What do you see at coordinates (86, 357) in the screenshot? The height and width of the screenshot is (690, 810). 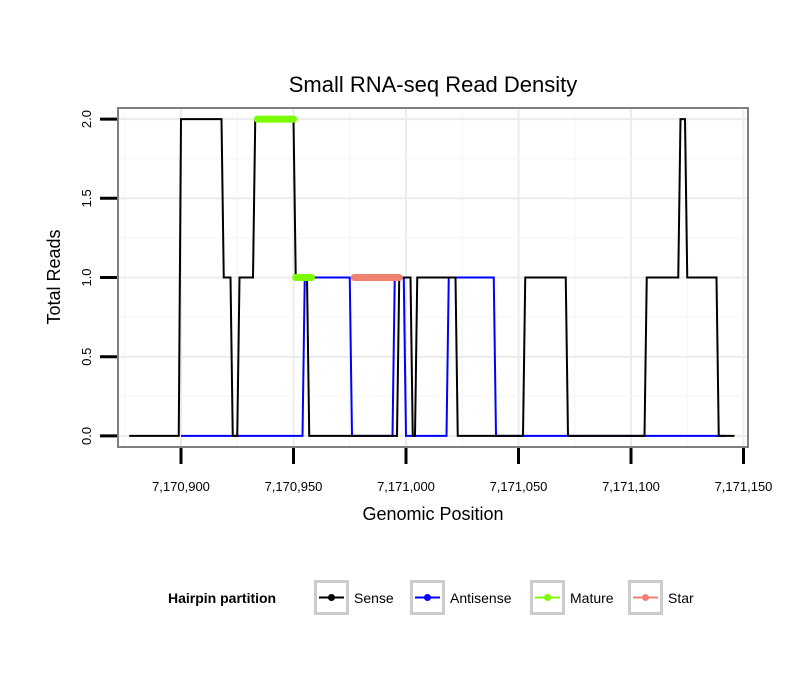 I see `y-tick-label: 0.5` at bounding box center [86, 357].